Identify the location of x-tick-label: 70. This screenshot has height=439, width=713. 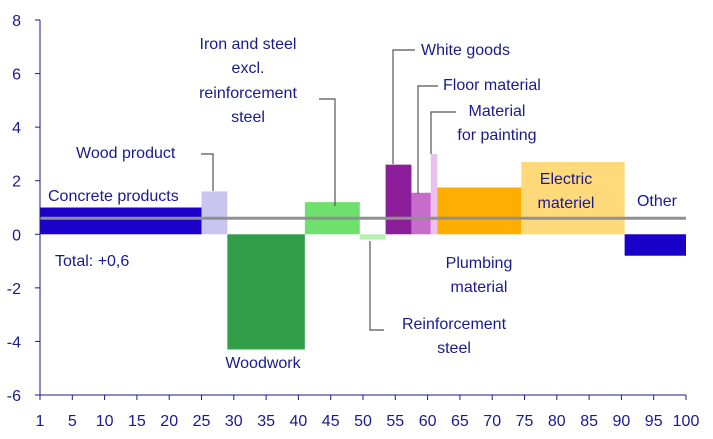
(492, 421).